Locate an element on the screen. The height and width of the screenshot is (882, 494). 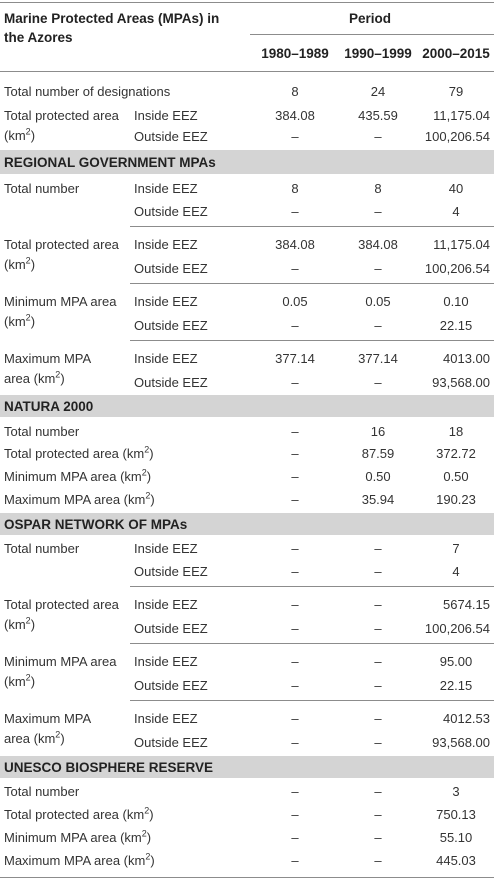
table-bottom-rule is located at coordinates (247, 877).